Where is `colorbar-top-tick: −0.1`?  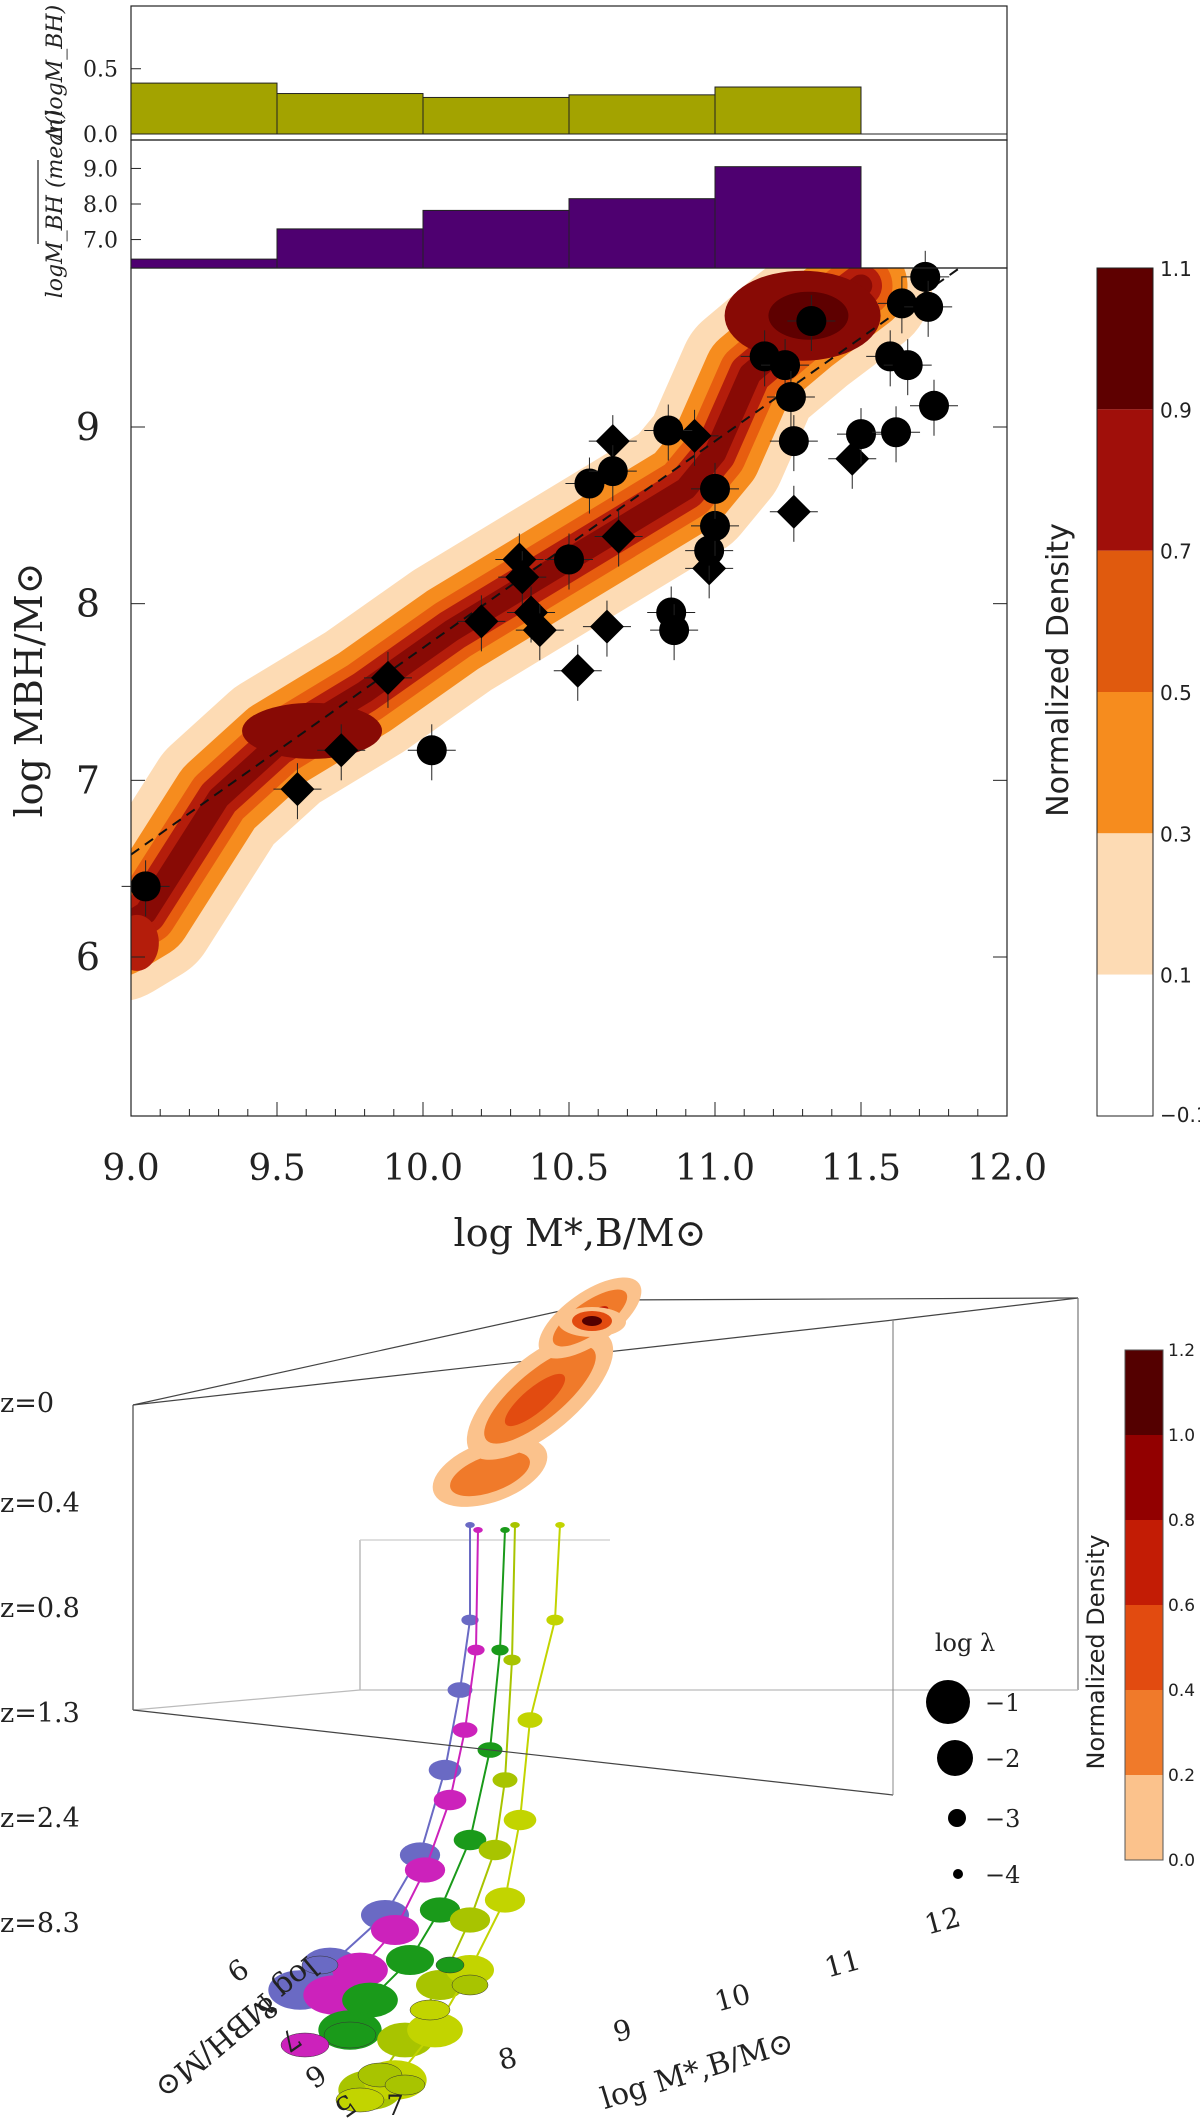
colorbar-top-tick: −0.1 is located at coordinates (1180, 1115).